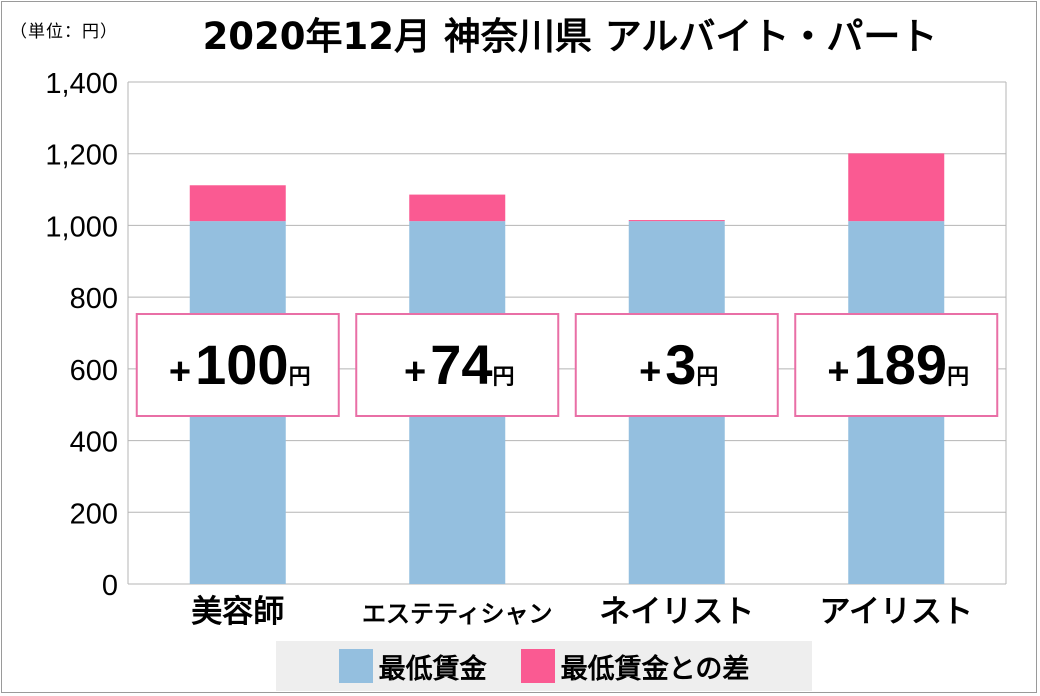 This screenshot has width=1040, height=696. Describe the element at coordinates (94, 299) in the screenshot. I see `y-tick-label: 800` at that location.